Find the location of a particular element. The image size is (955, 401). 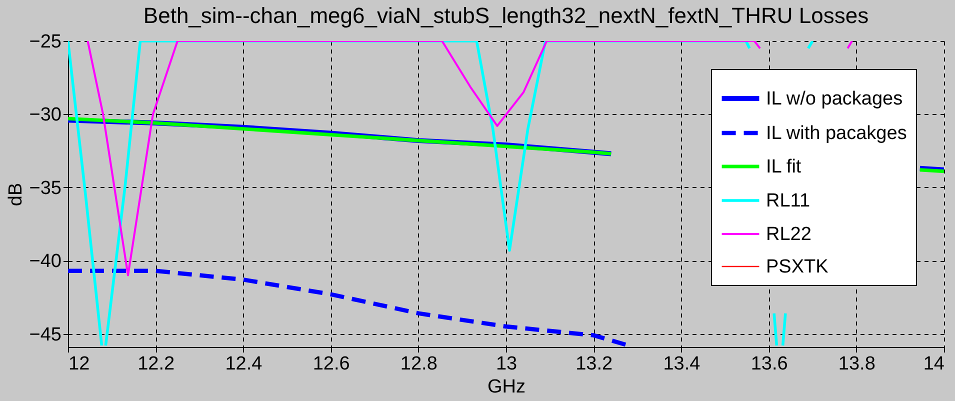

x-tick-label: 13.2 is located at coordinates (594, 364).